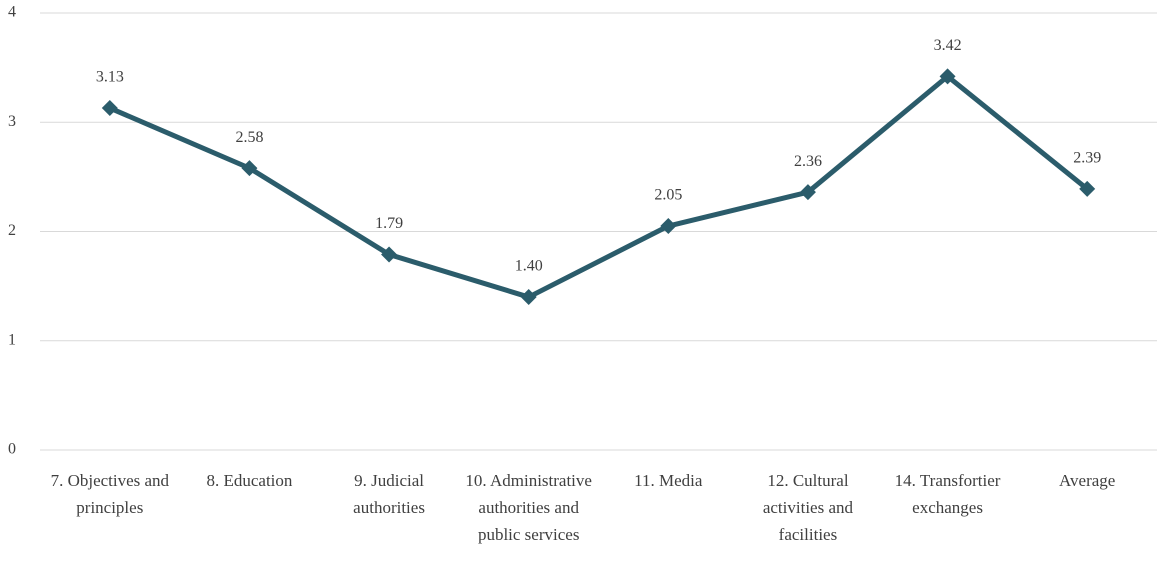 The height and width of the screenshot is (569, 1157). What do you see at coordinates (529, 266) in the screenshot?
I see `data-label: 1.40` at bounding box center [529, 266].